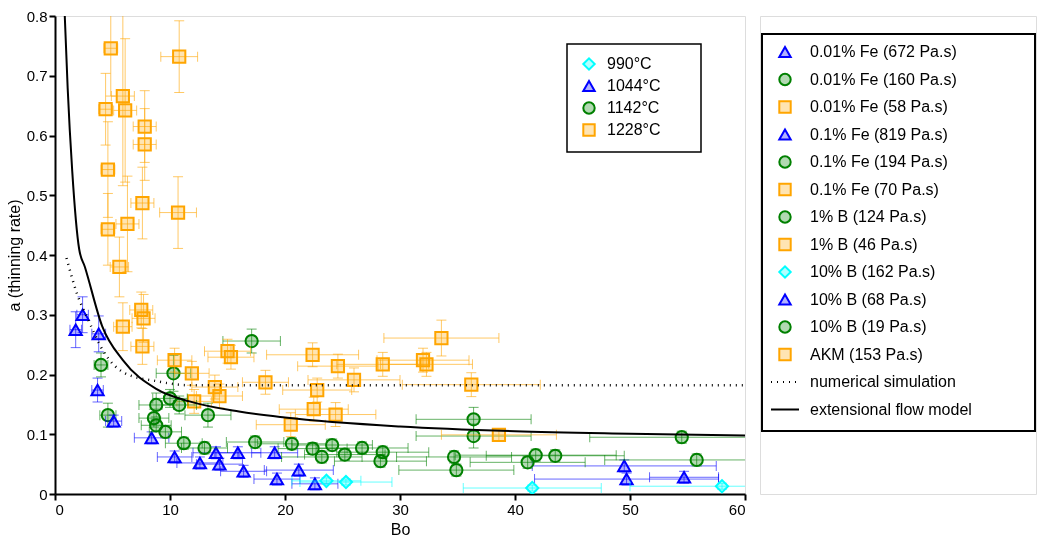 The width and height of the screenshot is (1061, 545). What do you see at coordinates (866, 354) in the screenshot?
I see `legend-label: AKM (153 Pa.s)` at bounding box center [866, 354].